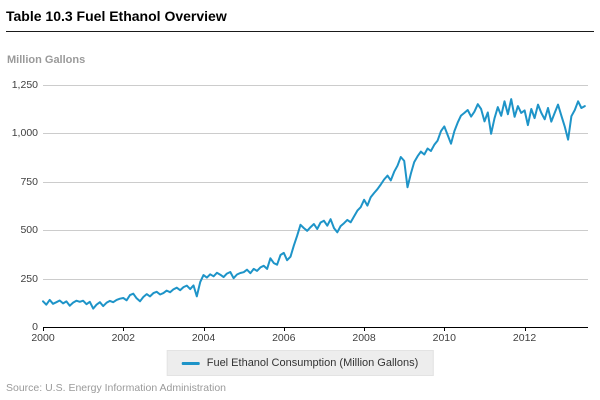 The height and width of the screenshot is (400, 600). I want to click on x-tick-label: 2008, so click(364, 338).